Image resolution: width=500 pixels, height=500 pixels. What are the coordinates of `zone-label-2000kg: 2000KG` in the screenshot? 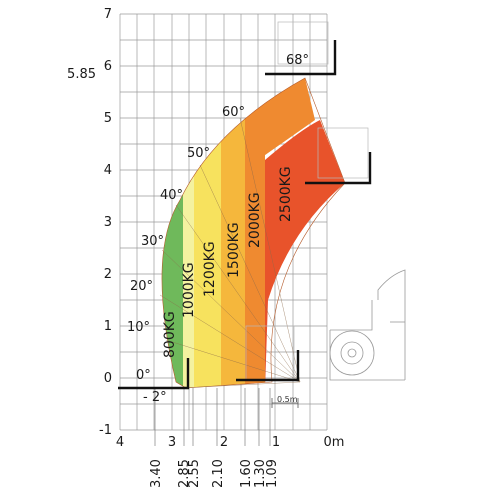 It's located at (255, 220).